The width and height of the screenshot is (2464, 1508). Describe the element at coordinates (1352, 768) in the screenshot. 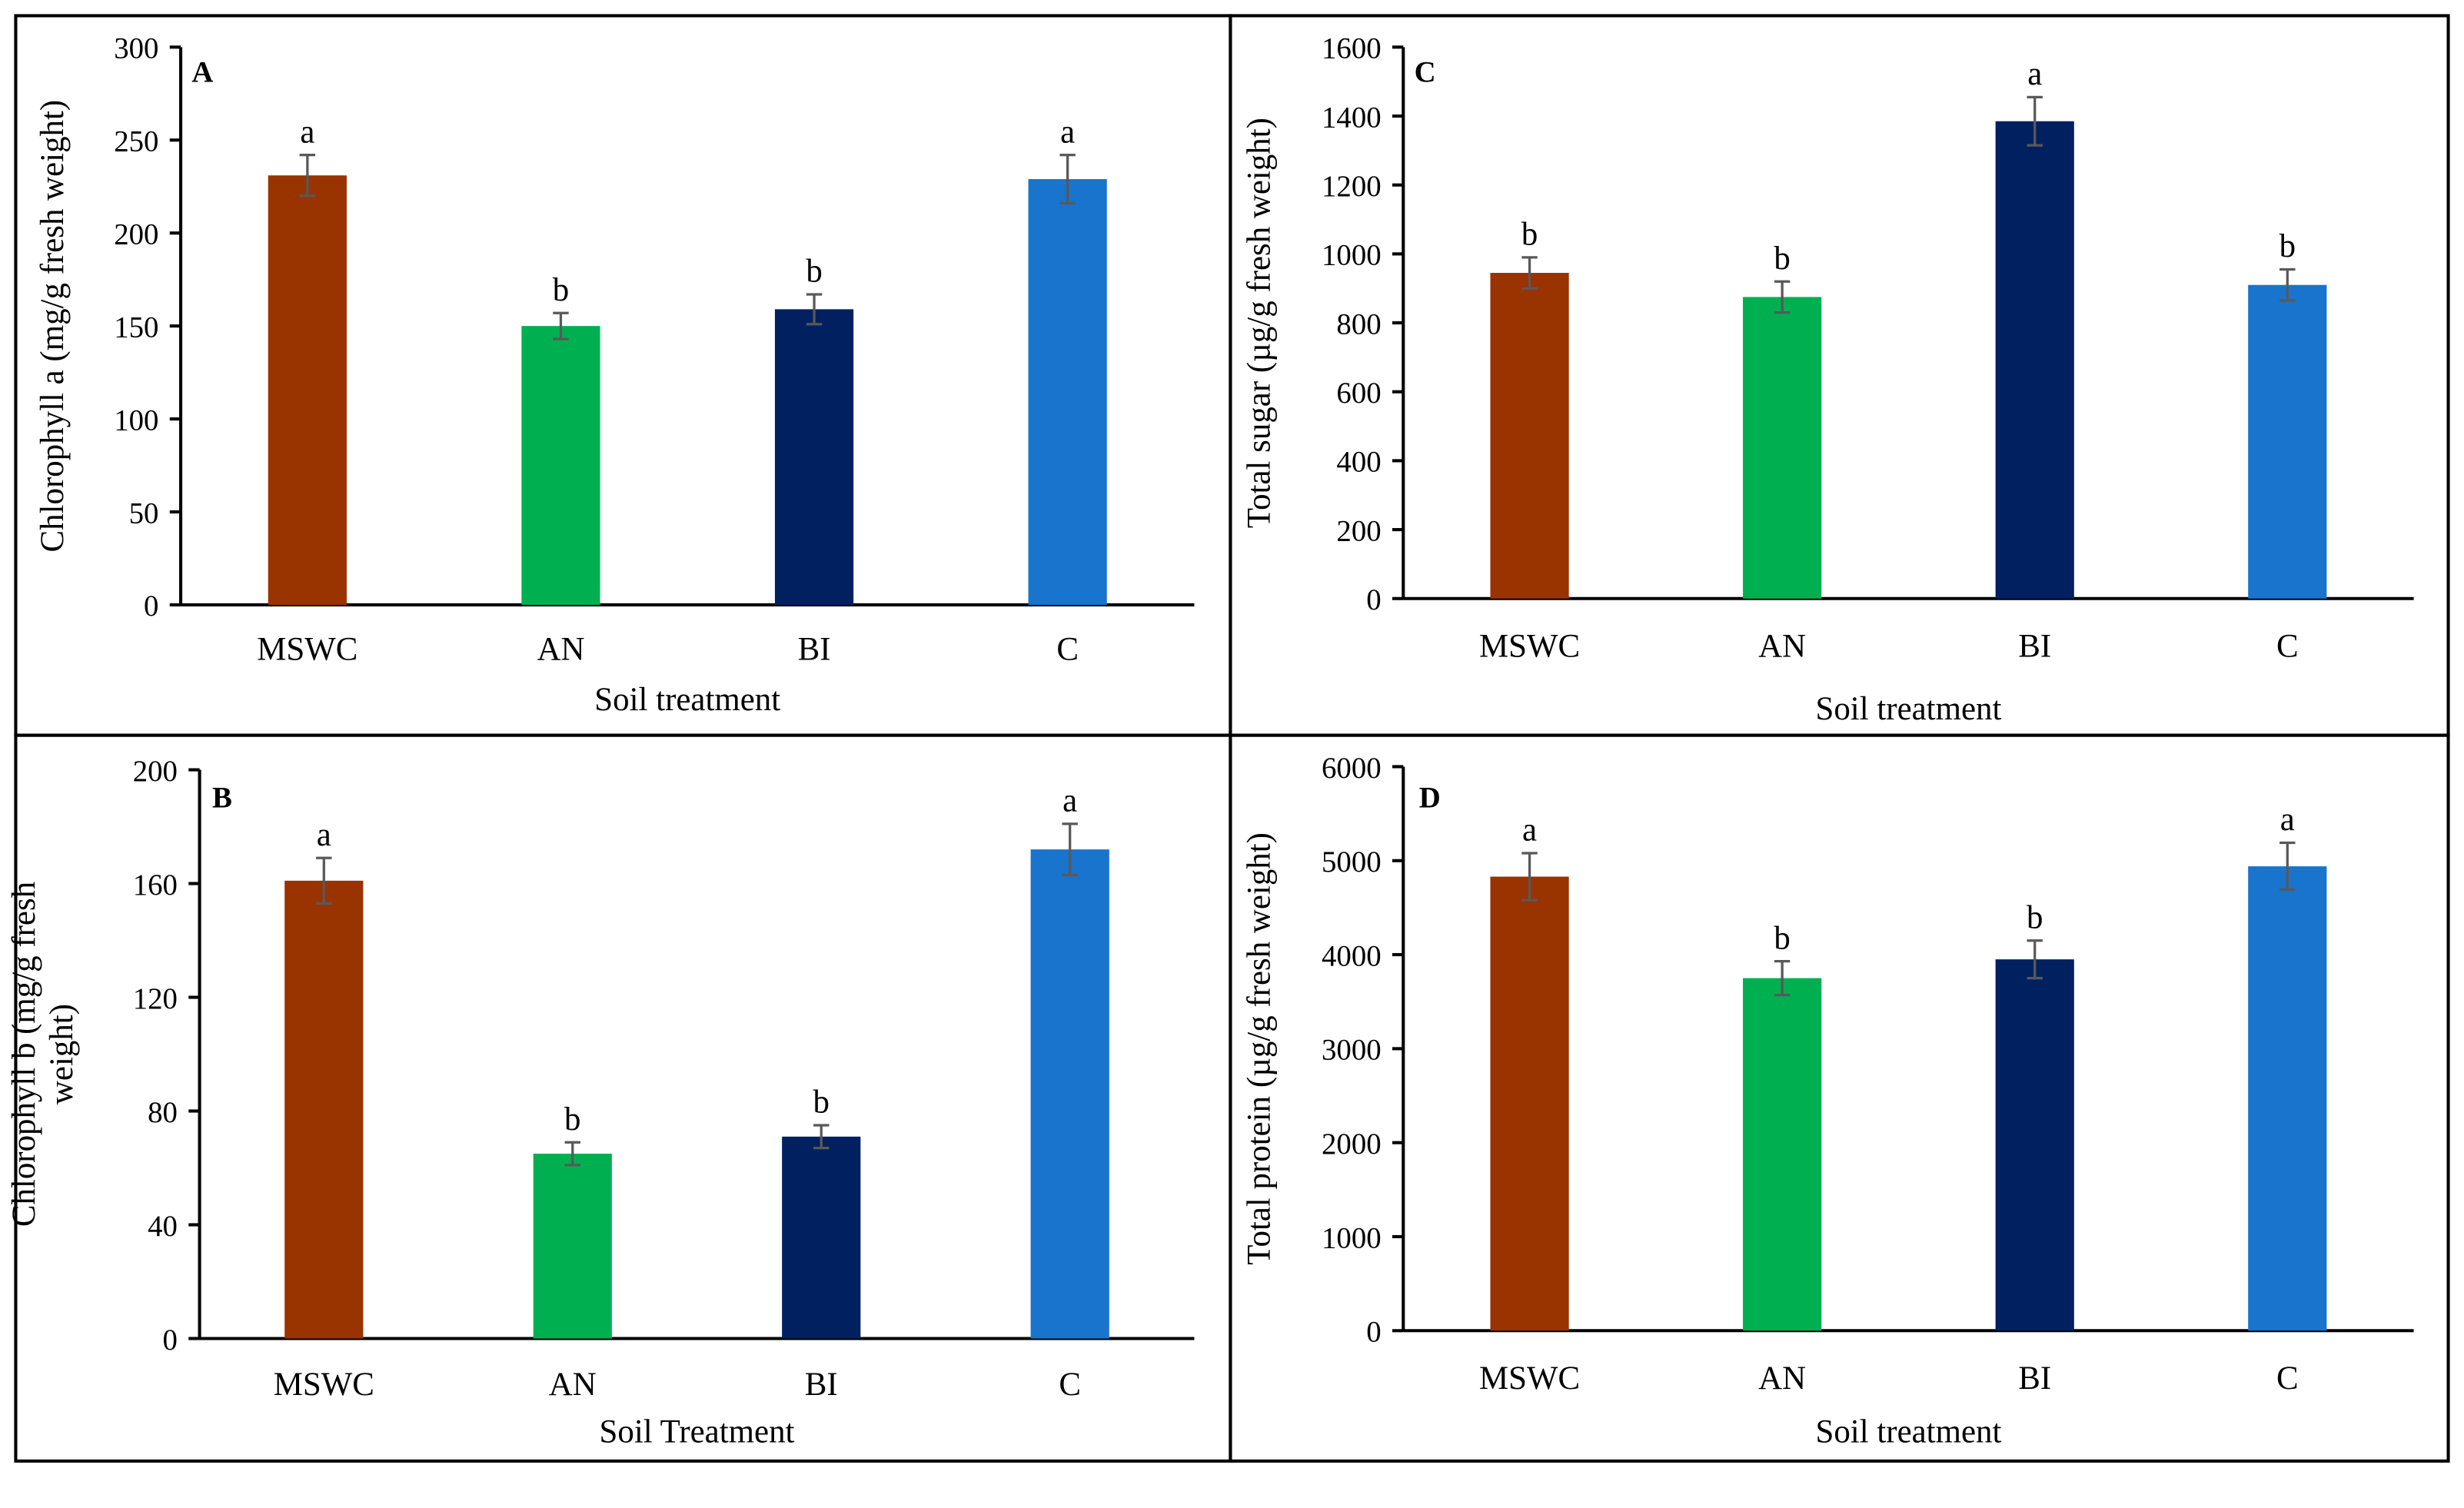

I see `y-tick-label: 6000` at that location.